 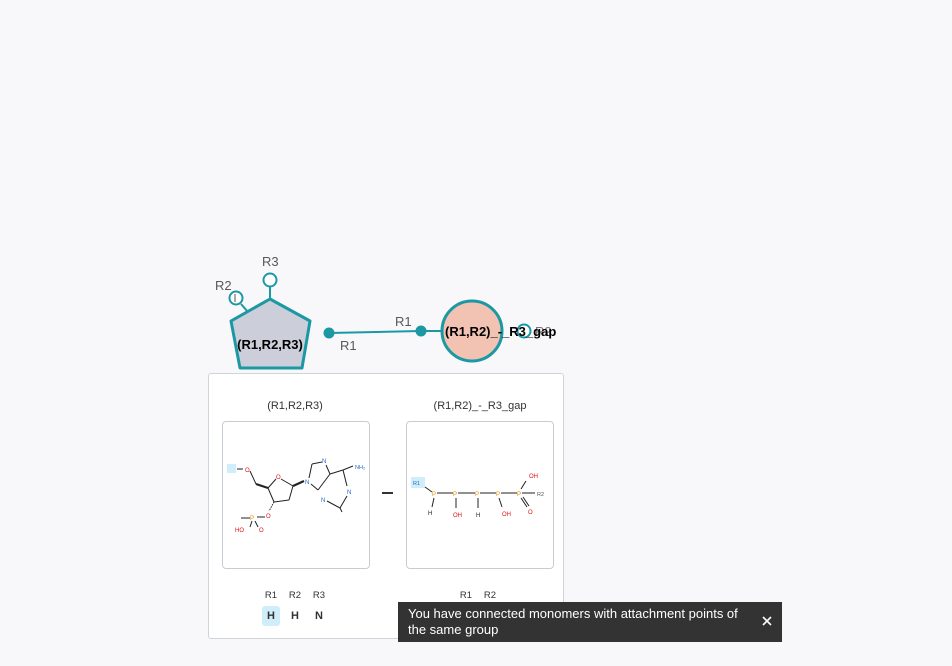 What do you see at coordinates (530, 513) in the screenshot?
I see `oxo-atom: O` at bounding box center [530, 513].